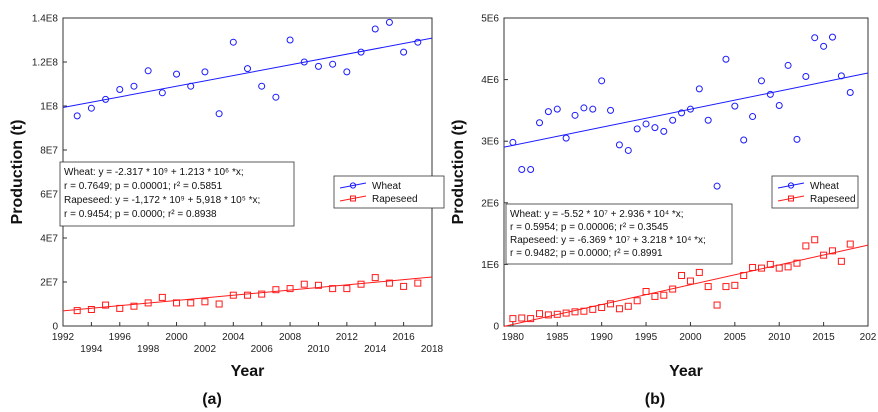 This screenshot has width=878, height=412. Describe the element at coordinates (646, 337) in the screenshot. I see `x-tick-label: 1995` at that location.